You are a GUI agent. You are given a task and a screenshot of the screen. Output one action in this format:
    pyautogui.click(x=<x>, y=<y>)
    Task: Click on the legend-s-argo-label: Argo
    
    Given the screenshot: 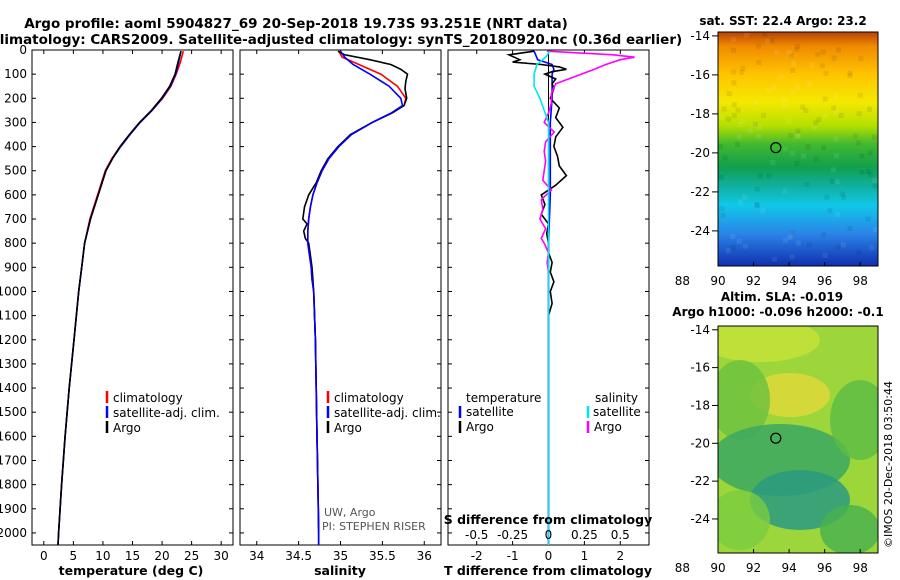 What is the action you would take?
    pyautogui.click(x=608, y=427)
    